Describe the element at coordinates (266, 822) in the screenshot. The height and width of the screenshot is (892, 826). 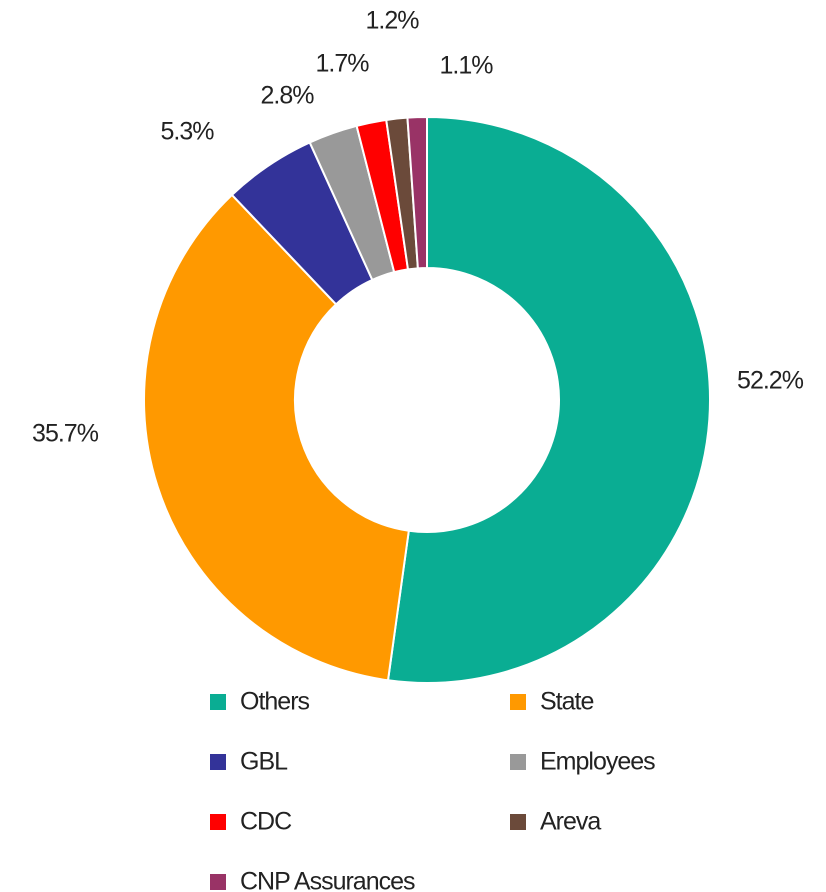
I see `legend-label: CDC` at that location.